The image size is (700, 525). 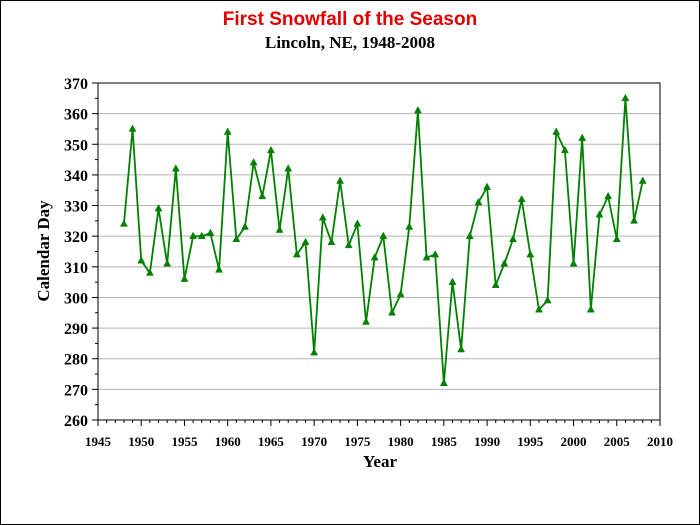 What do you see at coordinates (380, 461) in the screenshot?
I see `x-axis-label: Year` at bounding box center [380, 461].